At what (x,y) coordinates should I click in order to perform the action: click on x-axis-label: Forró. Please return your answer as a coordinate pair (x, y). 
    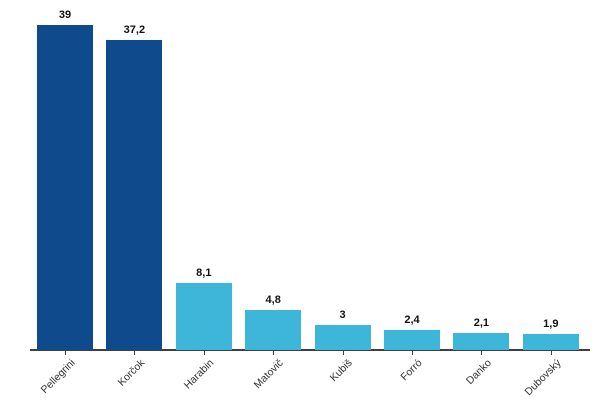
    Looking at the image, I should click on (411, 370).